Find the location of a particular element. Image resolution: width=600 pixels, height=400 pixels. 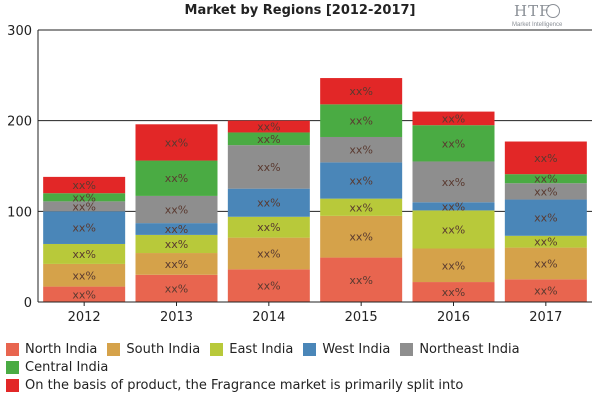

x-tick-label: 2014 is located at coordinates (268, 317).